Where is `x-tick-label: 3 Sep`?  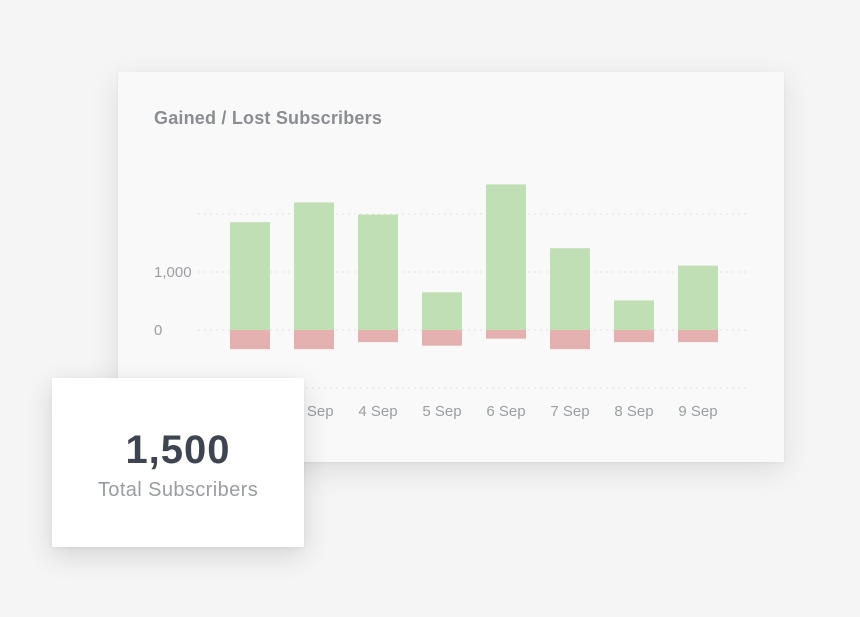
x-tick-label: 3 Sep is located at coordinates (313, 411).